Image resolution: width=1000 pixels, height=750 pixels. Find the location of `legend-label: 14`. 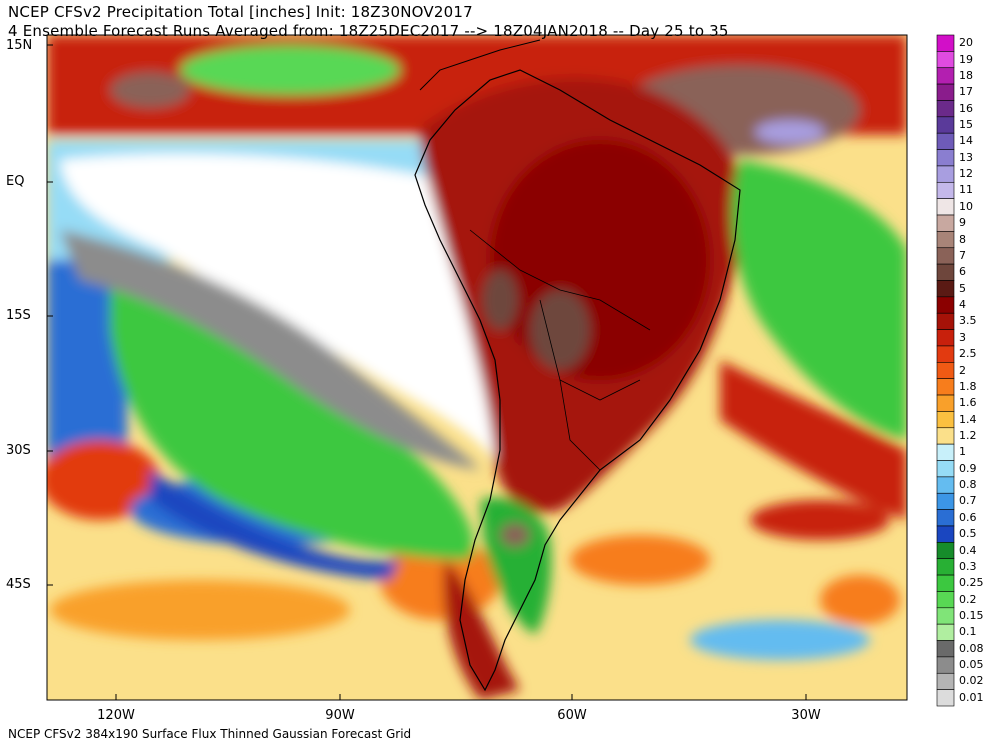

legend-label: 14 is located at coordinates (966, 141).